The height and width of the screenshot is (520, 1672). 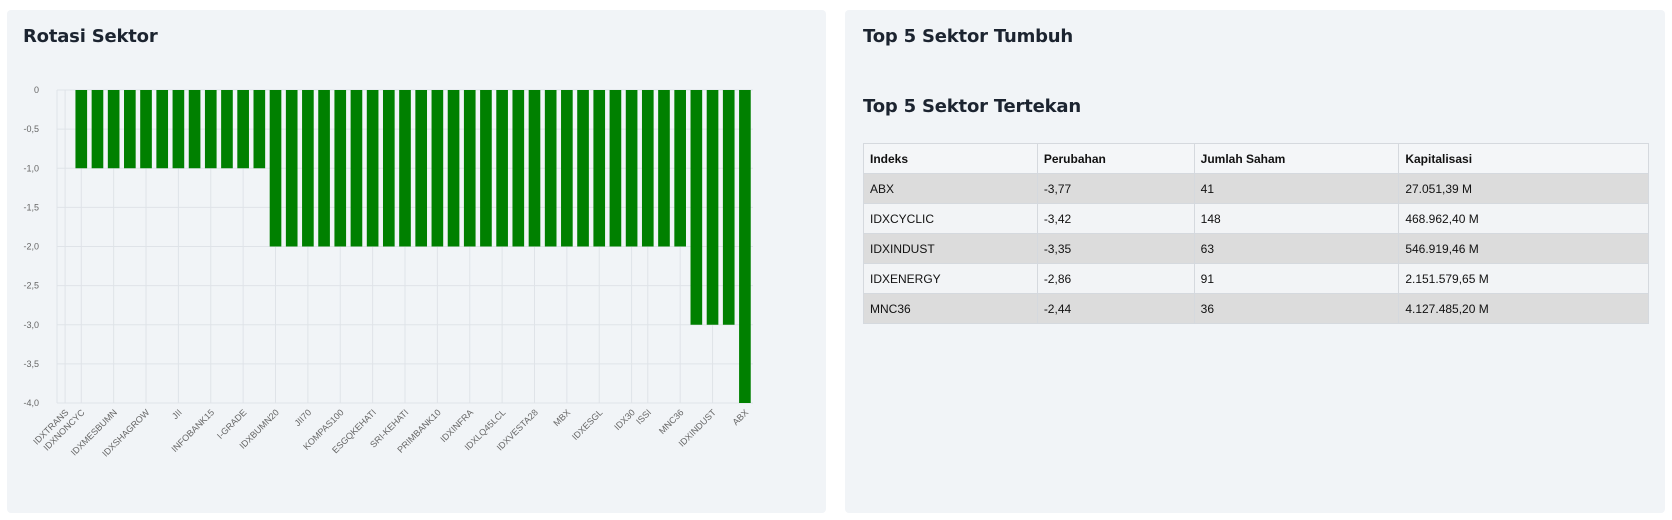 I want to click on cell-jumlah-saham: 148, so click(x=1296, y=218).